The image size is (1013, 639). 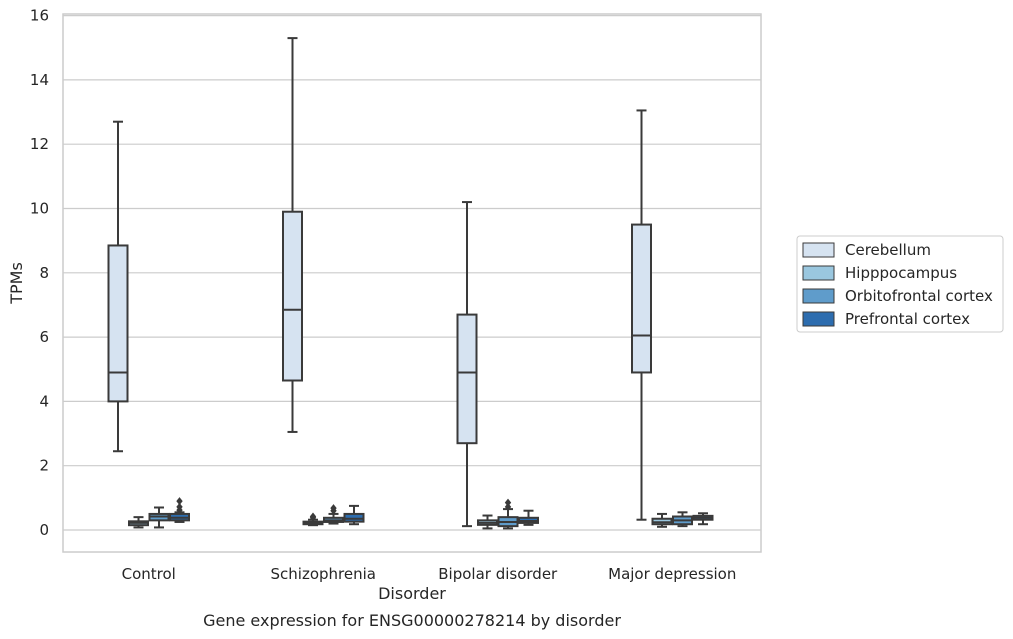 What do you see at coordinates (672, 574) in the screenshot?
I see `x-tick-label: Major depression` at bounding box center [672, 574].